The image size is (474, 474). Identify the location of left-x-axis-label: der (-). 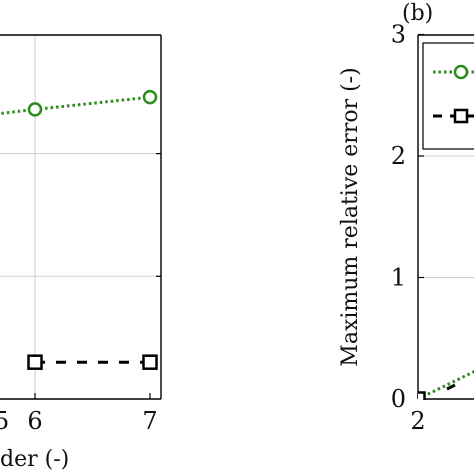
(34, 459).